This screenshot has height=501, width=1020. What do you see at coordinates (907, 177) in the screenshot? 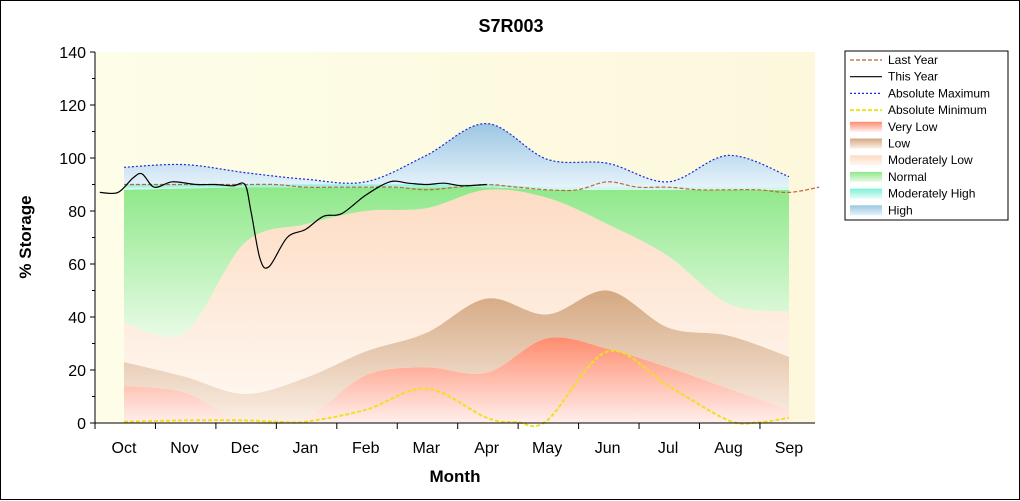
I see `legend-label: Normal` at bounding box center [907, 177].